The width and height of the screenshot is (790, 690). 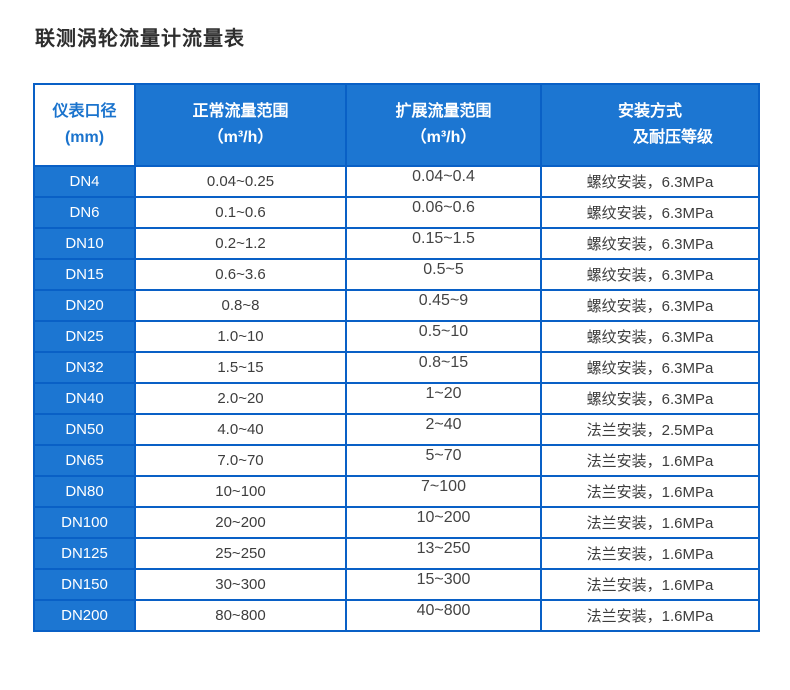 What do you see at coordinates (240, 137) in the screenshot?
I see `header-normal-line2: （m³/h）` at bounding box center [240, 137].